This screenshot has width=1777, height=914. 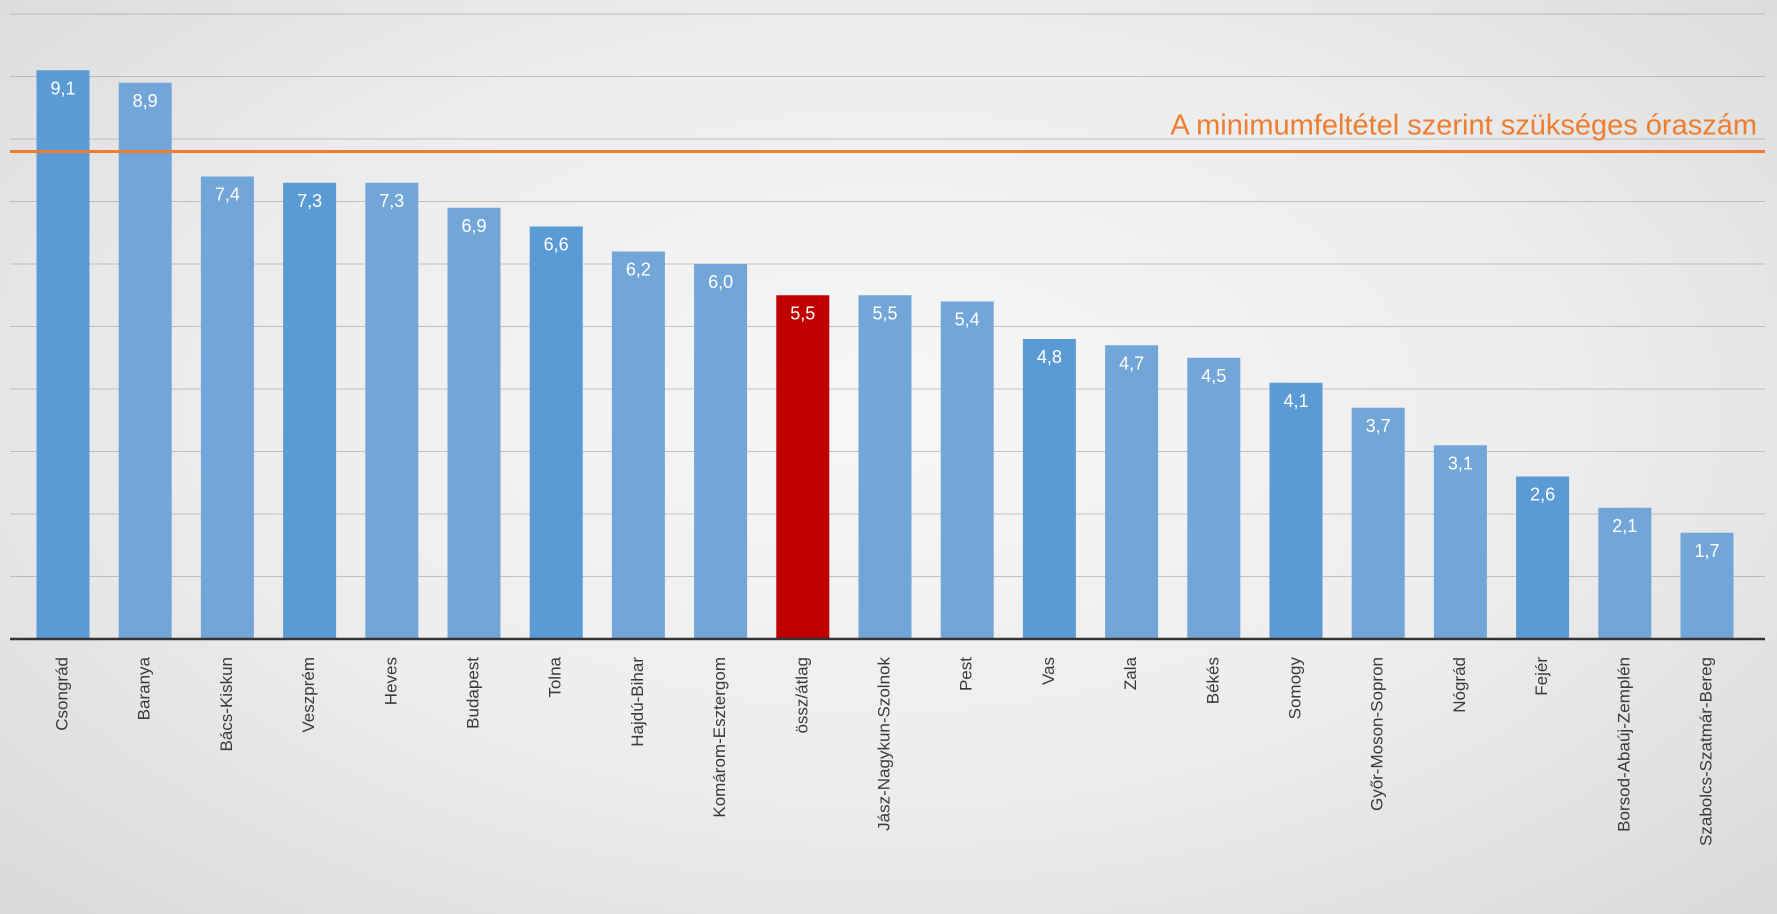 I want to click on bar-value-label: 4,5, so click(x=1213, y=376).